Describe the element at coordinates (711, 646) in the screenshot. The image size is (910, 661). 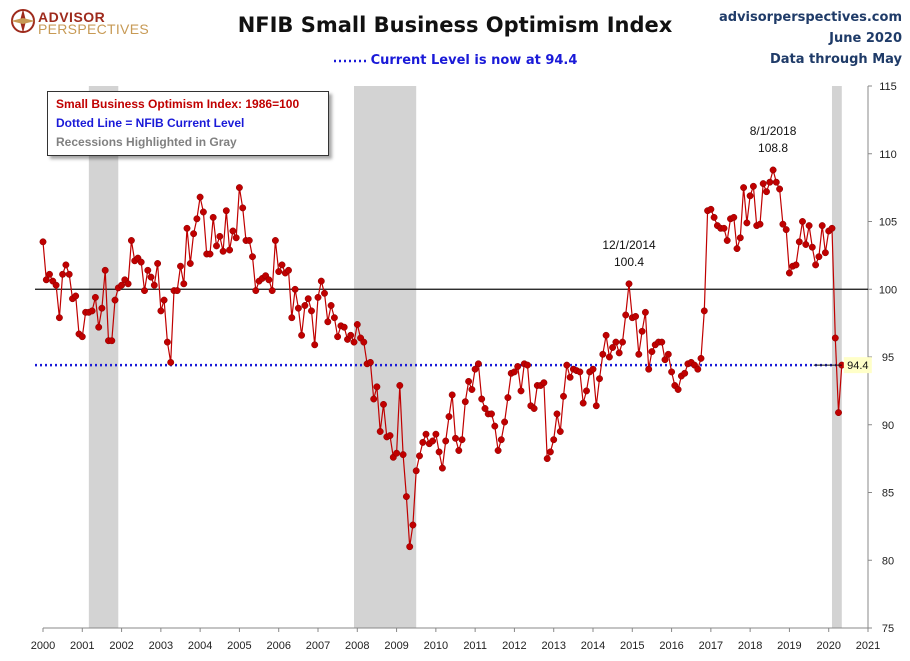
I see `x-tick-label: 2017` at that location.